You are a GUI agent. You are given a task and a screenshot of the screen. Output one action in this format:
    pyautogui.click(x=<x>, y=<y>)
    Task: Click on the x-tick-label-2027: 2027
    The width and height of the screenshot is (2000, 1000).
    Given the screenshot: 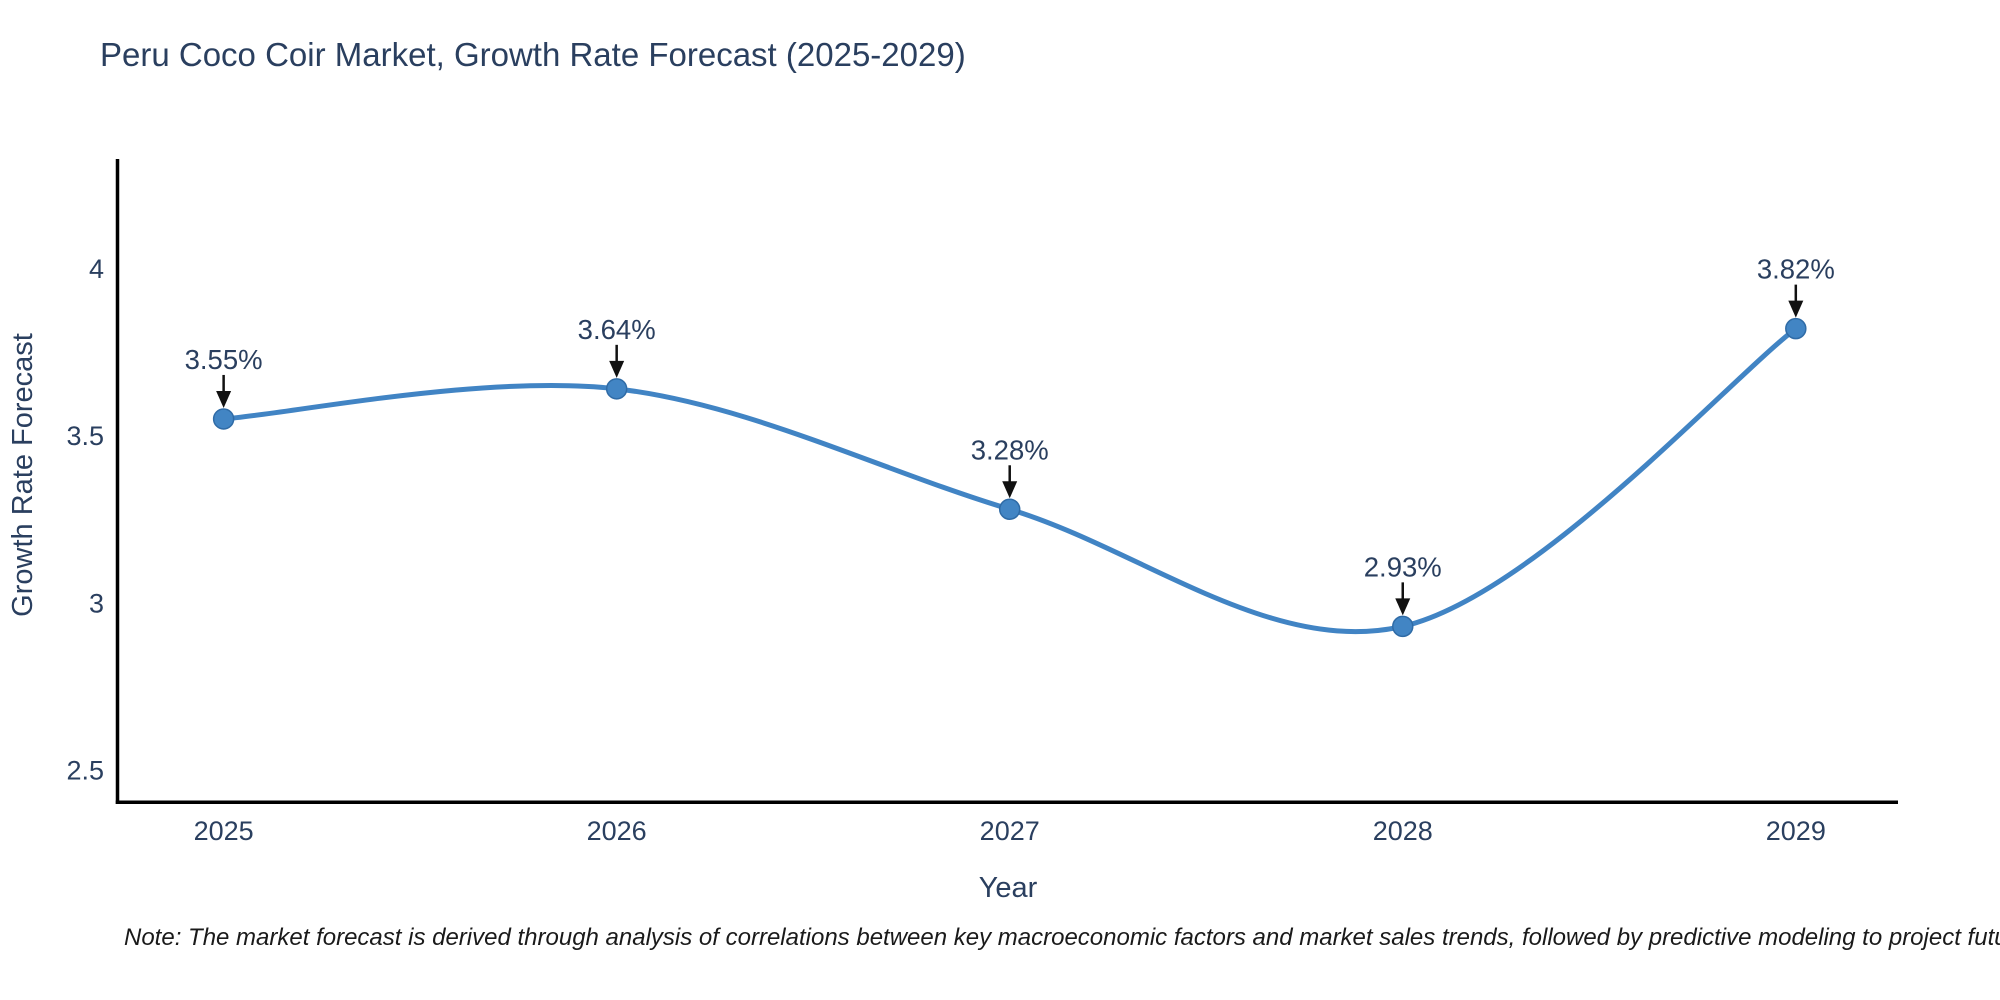 What is the action you would take?
    pyautogui.click(x=1010, y=831)
    